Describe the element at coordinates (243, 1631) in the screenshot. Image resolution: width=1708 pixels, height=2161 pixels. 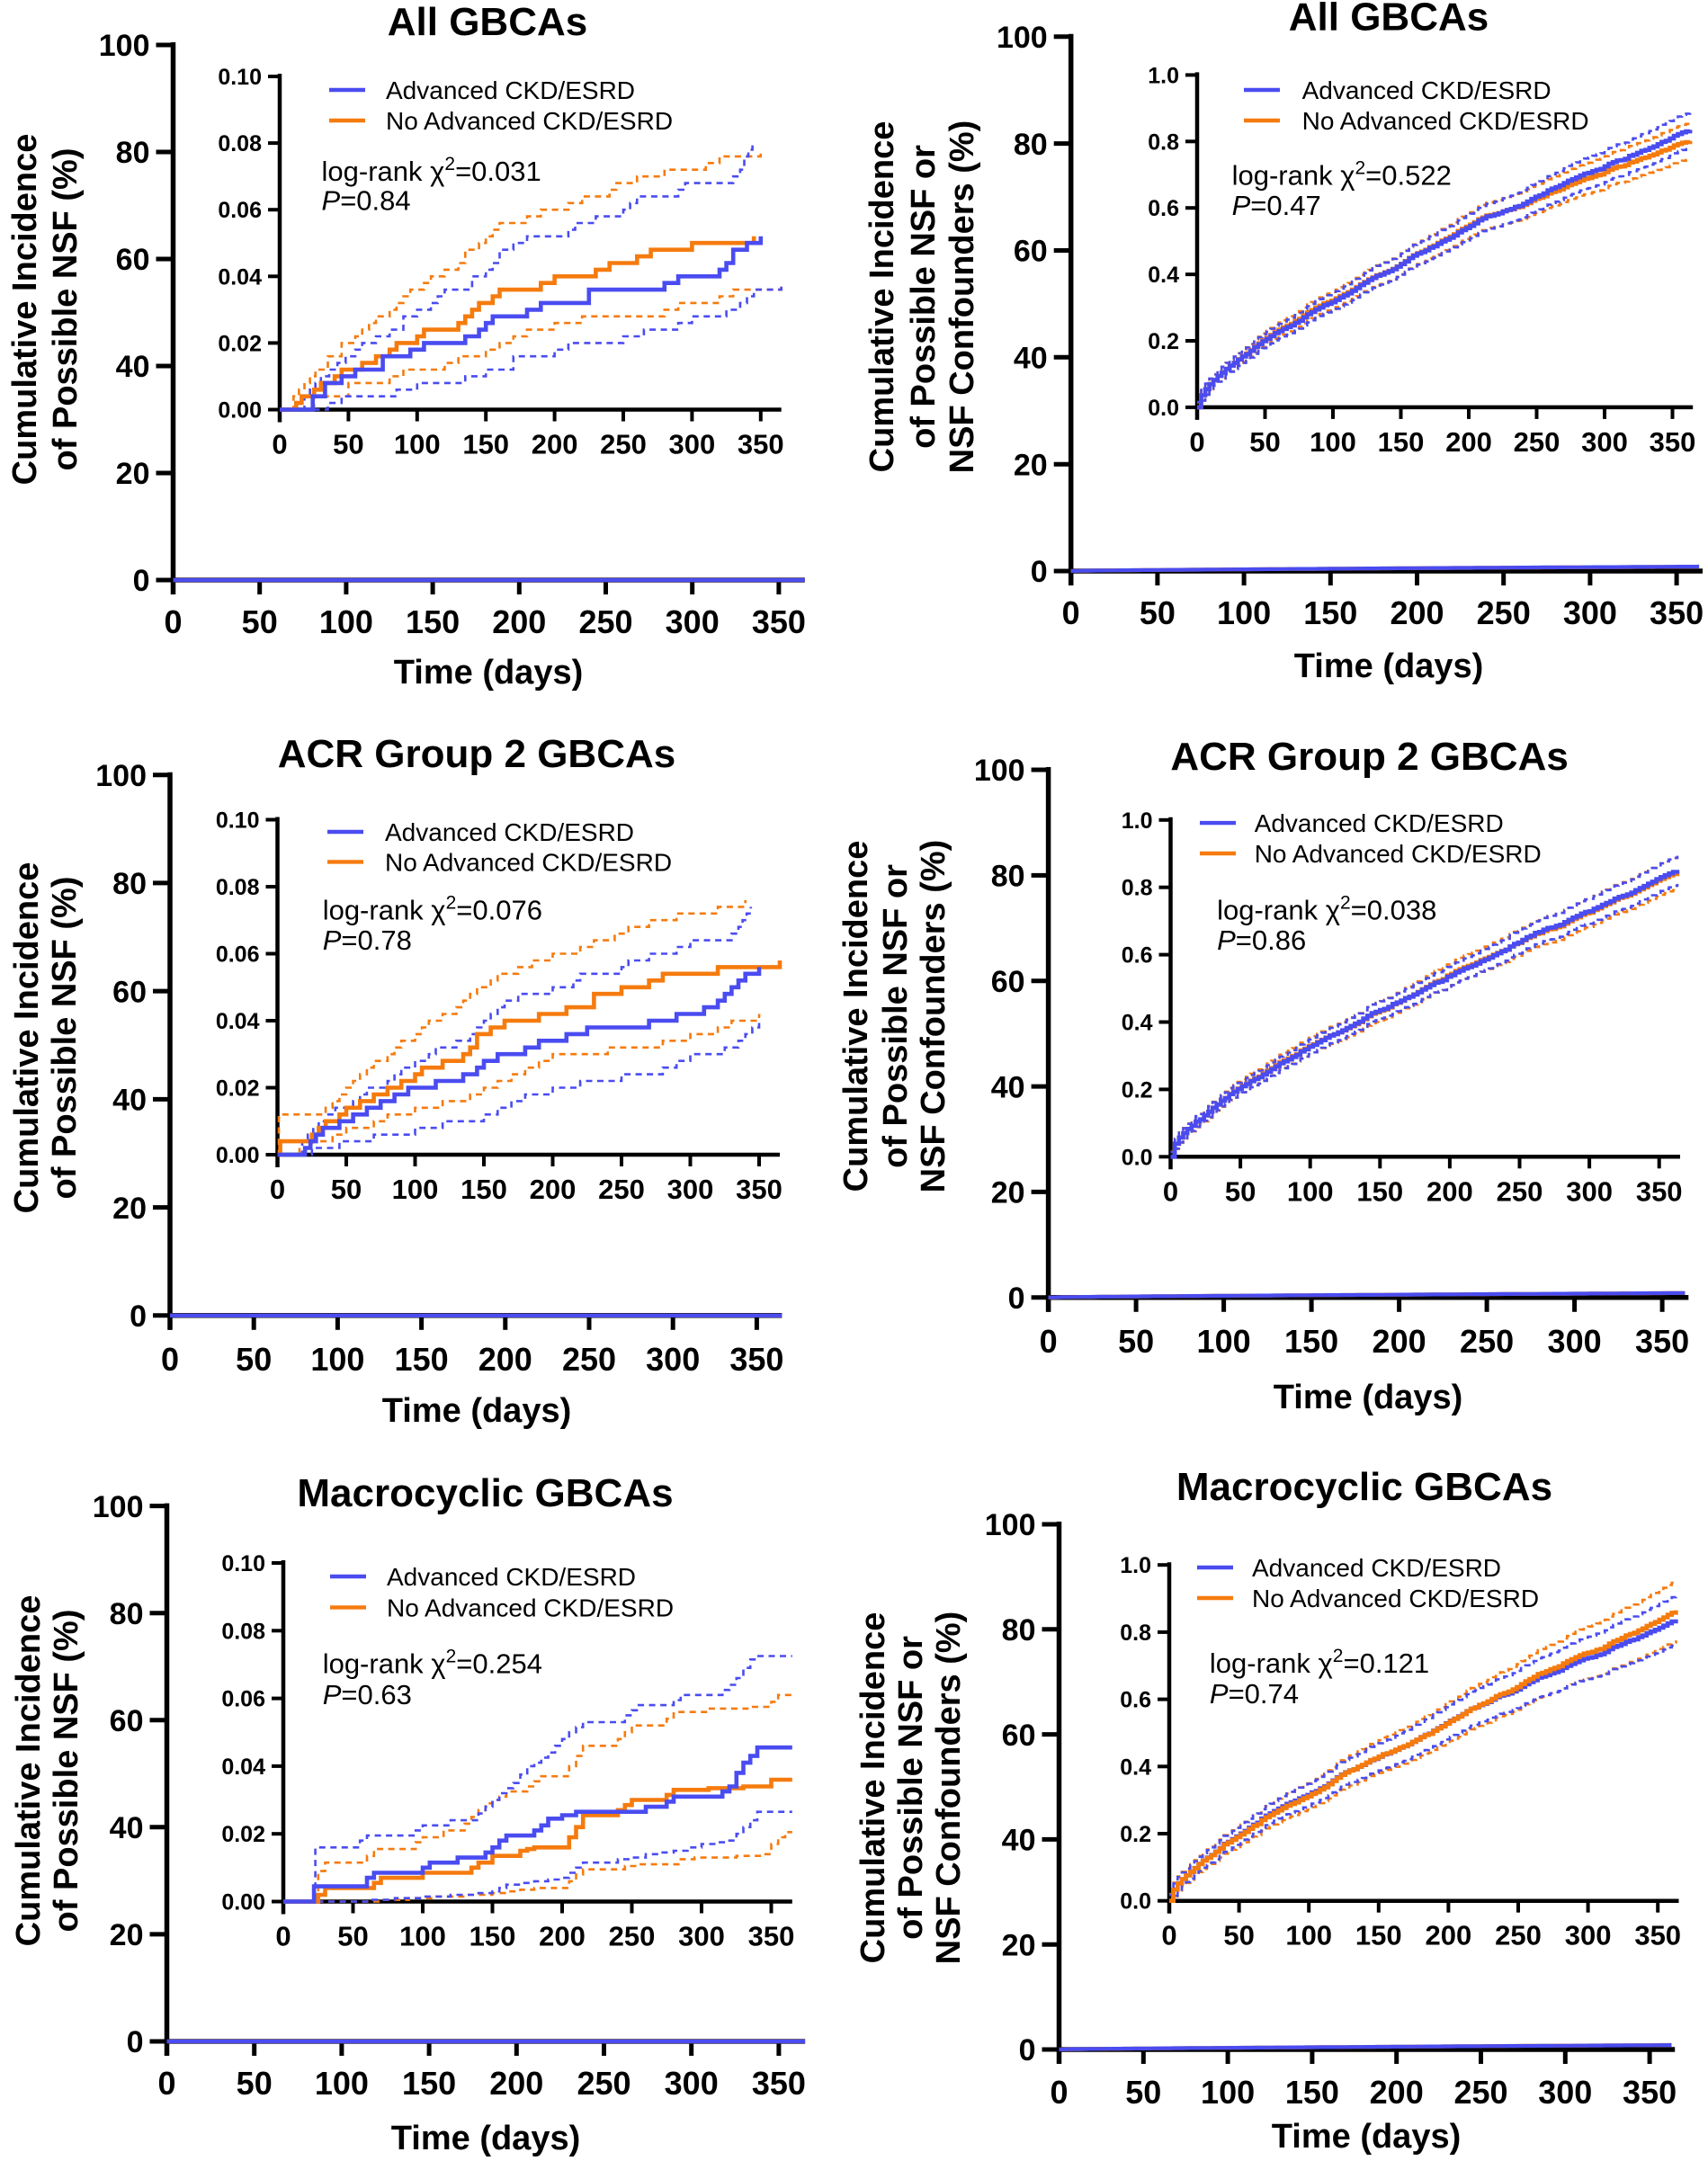
I see `svg-text: 0.08` at that location.